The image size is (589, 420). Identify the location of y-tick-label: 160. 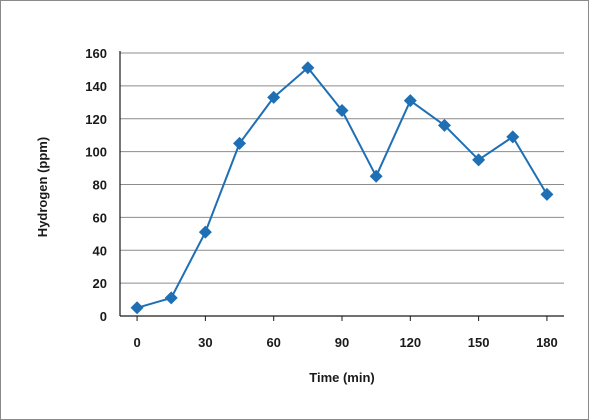
(96, 53).